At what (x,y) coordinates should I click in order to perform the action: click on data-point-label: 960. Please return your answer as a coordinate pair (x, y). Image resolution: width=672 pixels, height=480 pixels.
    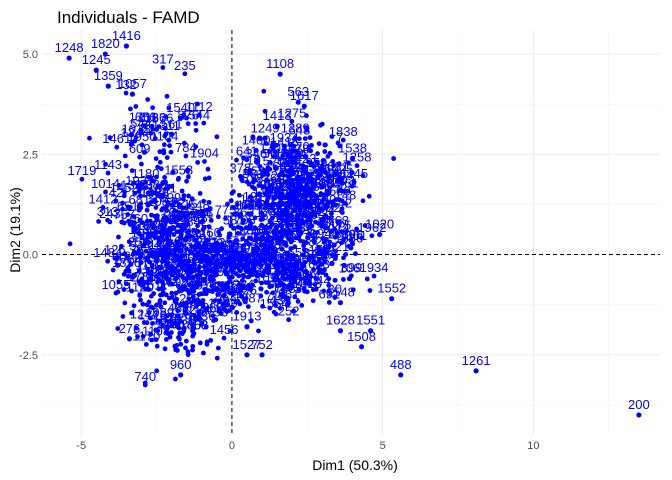
    Looking at the image, I should click on (181, 364).